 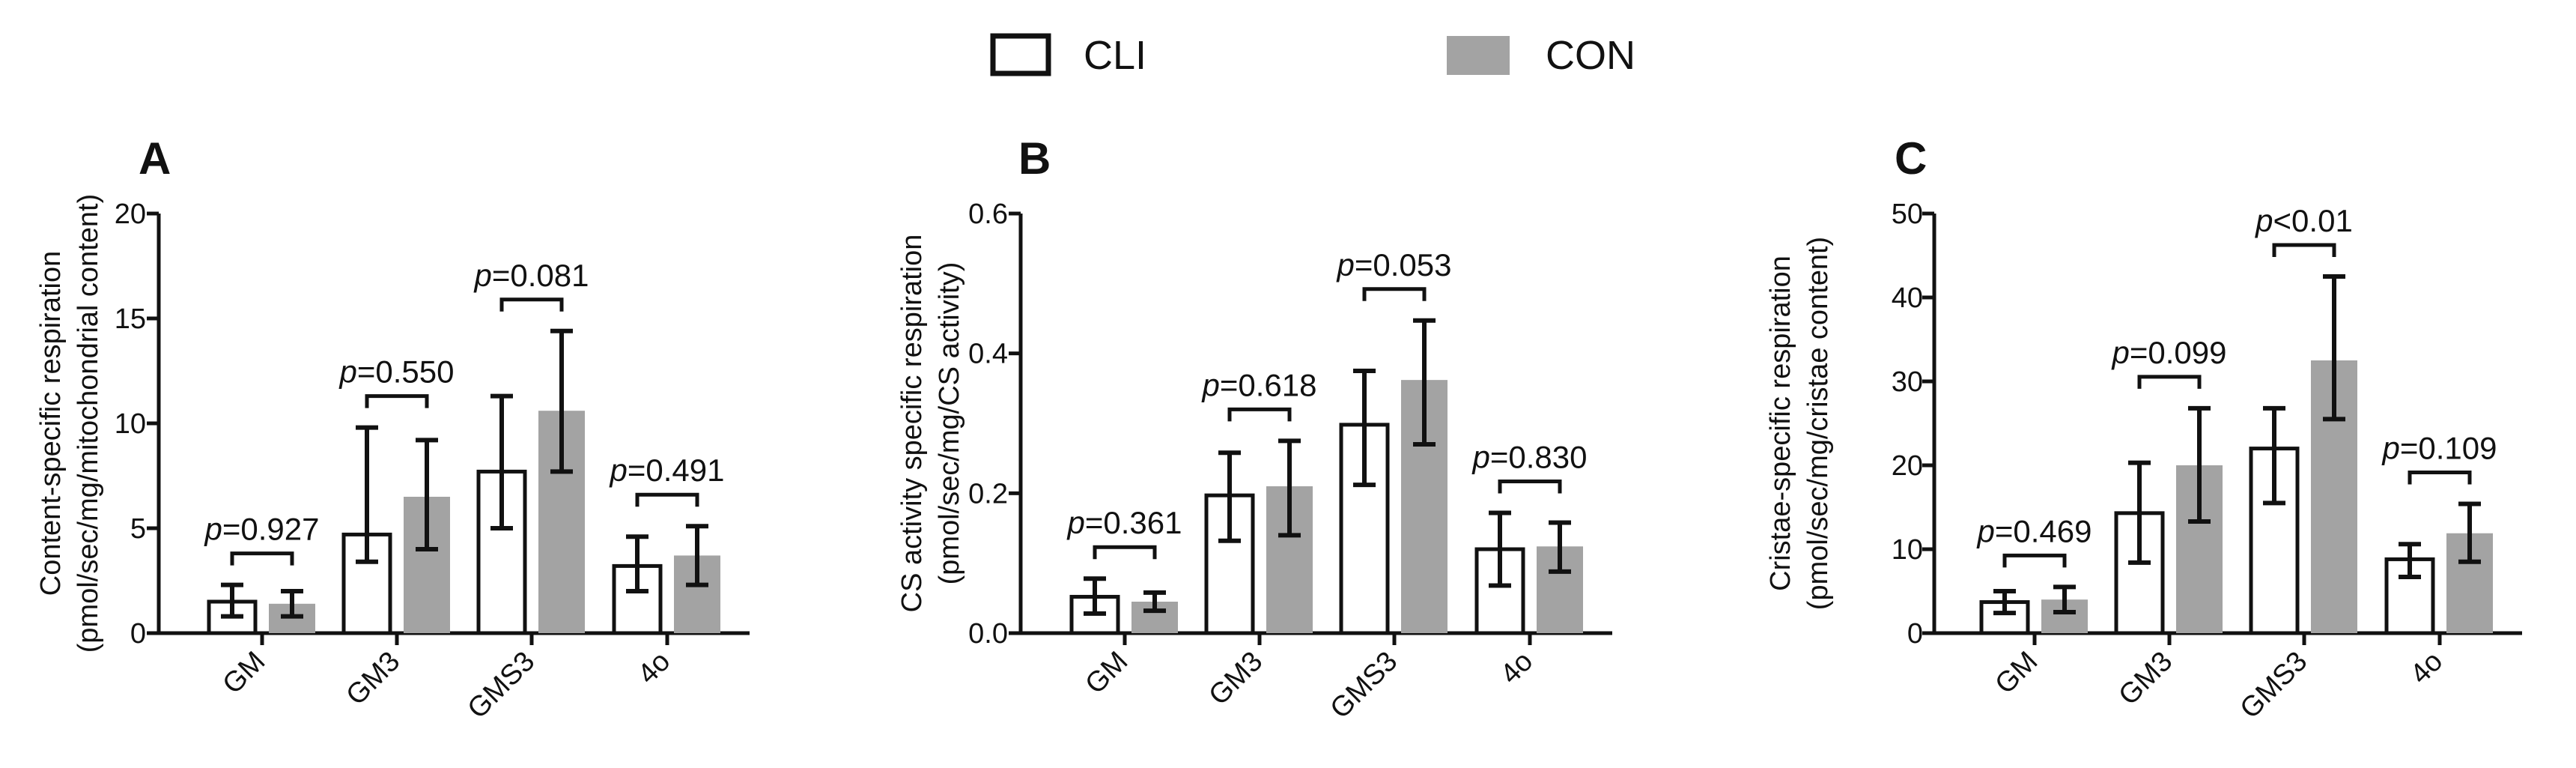 What do you see at coordinates (667, 471) in the screenshot?
I see `p-value-label: p=0.491` at bounding box center [667, 471].